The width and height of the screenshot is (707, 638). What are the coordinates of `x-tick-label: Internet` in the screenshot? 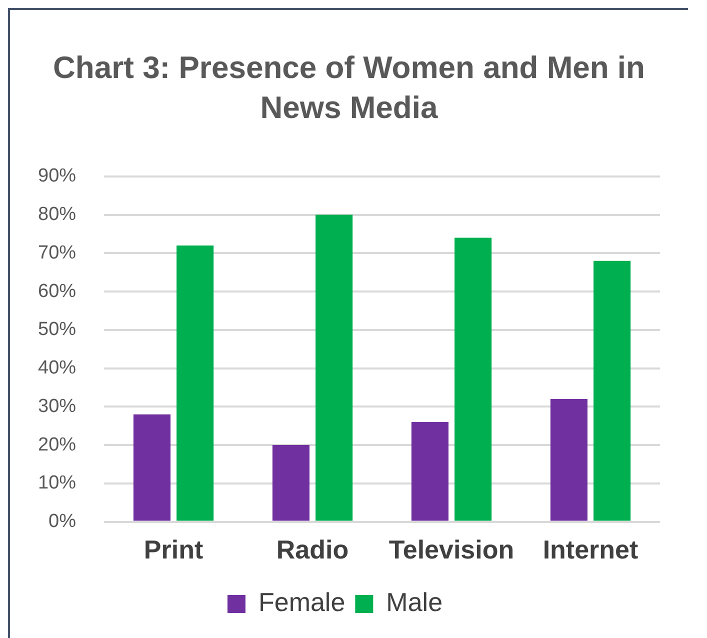 It's located at (590, 549).